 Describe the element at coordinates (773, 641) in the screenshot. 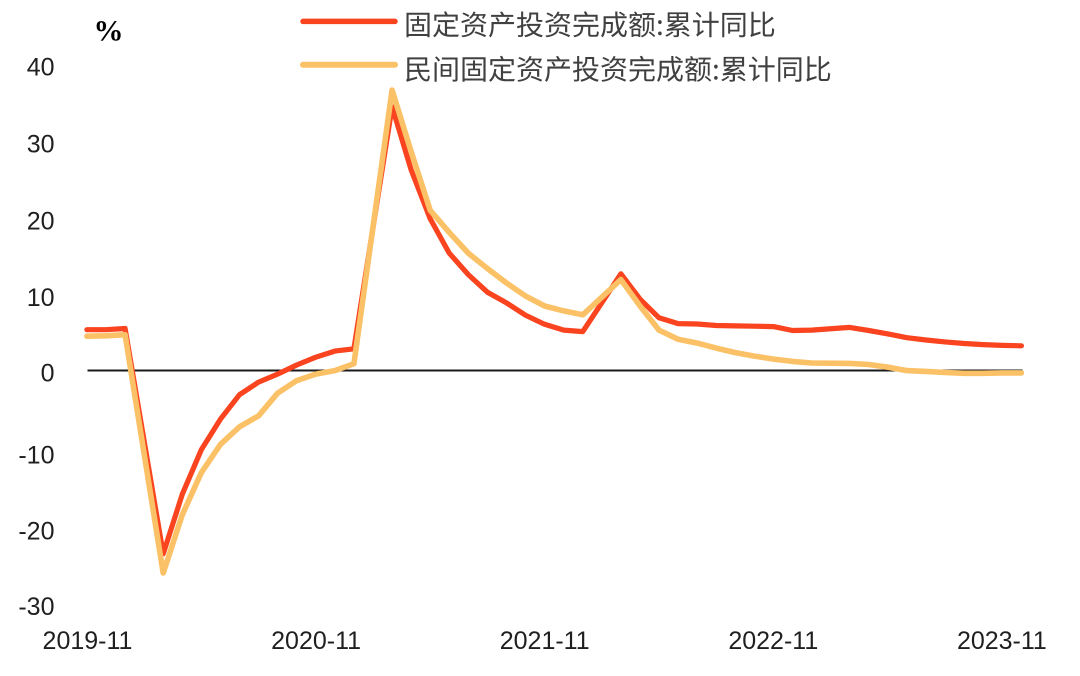

I see `svg-text: 2022-11` at that location.